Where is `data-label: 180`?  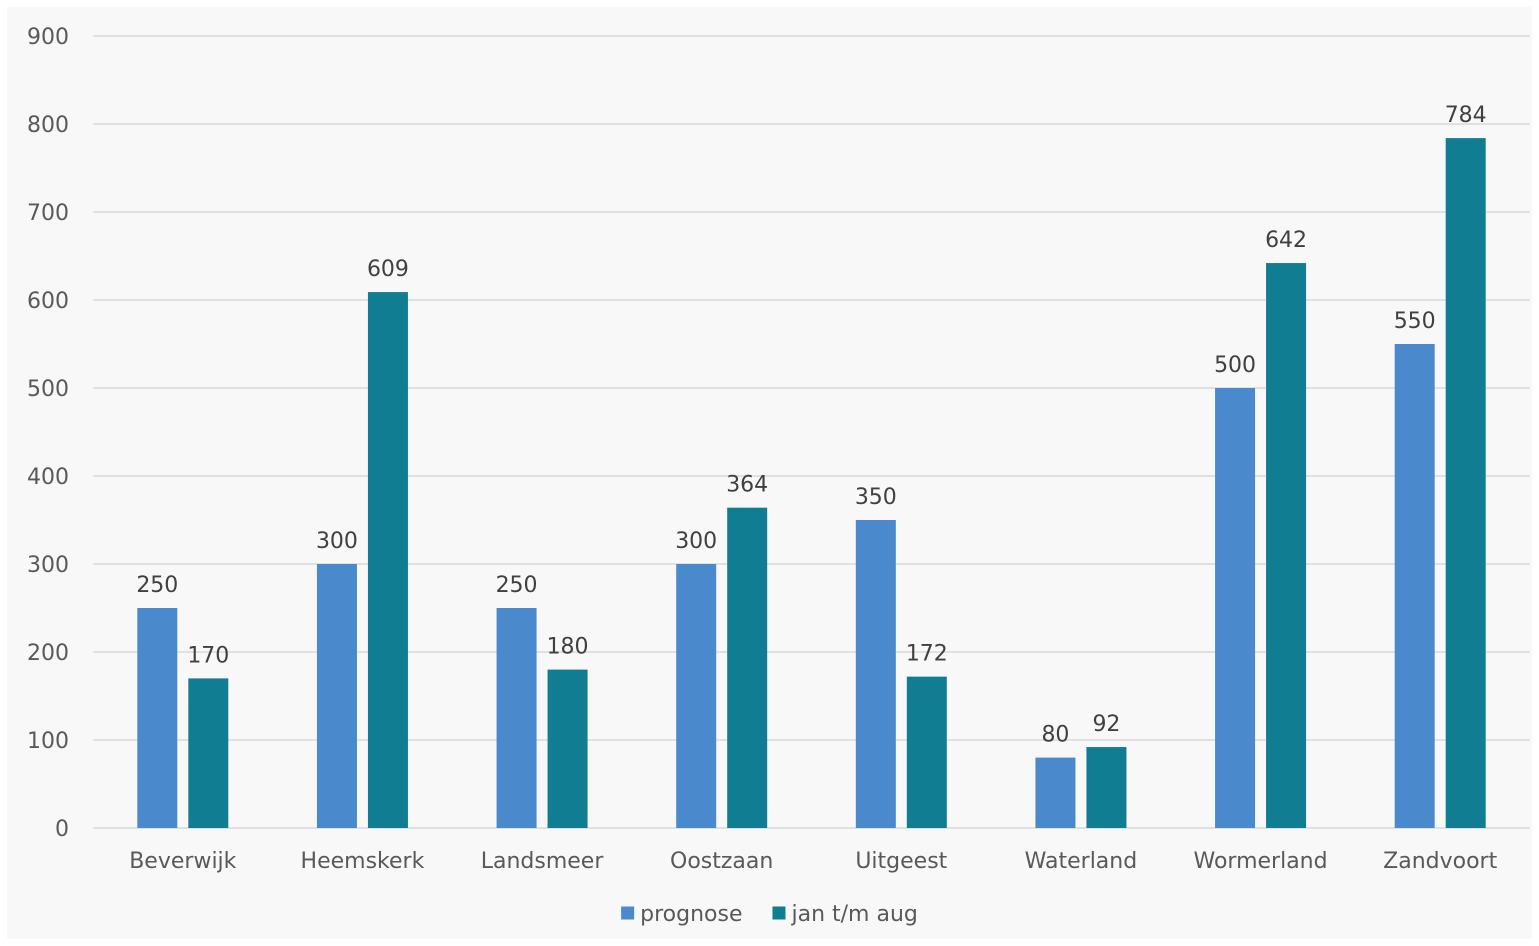 data-label: 180 is located at coordinates (568, 647).